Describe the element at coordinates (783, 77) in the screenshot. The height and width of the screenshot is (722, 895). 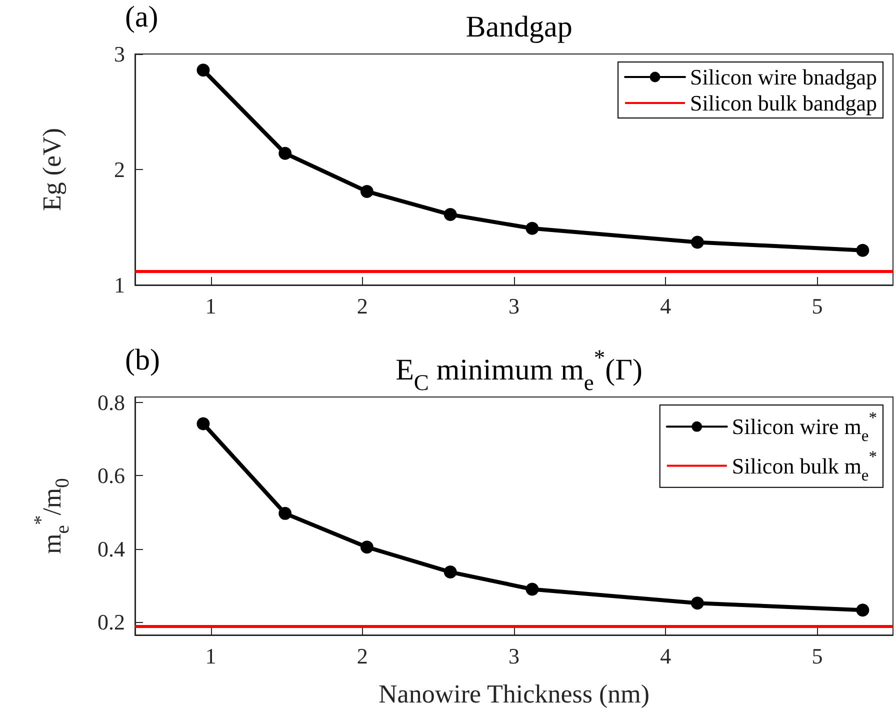
I see `legend-label: Silicon wire bnadgap` at that location.